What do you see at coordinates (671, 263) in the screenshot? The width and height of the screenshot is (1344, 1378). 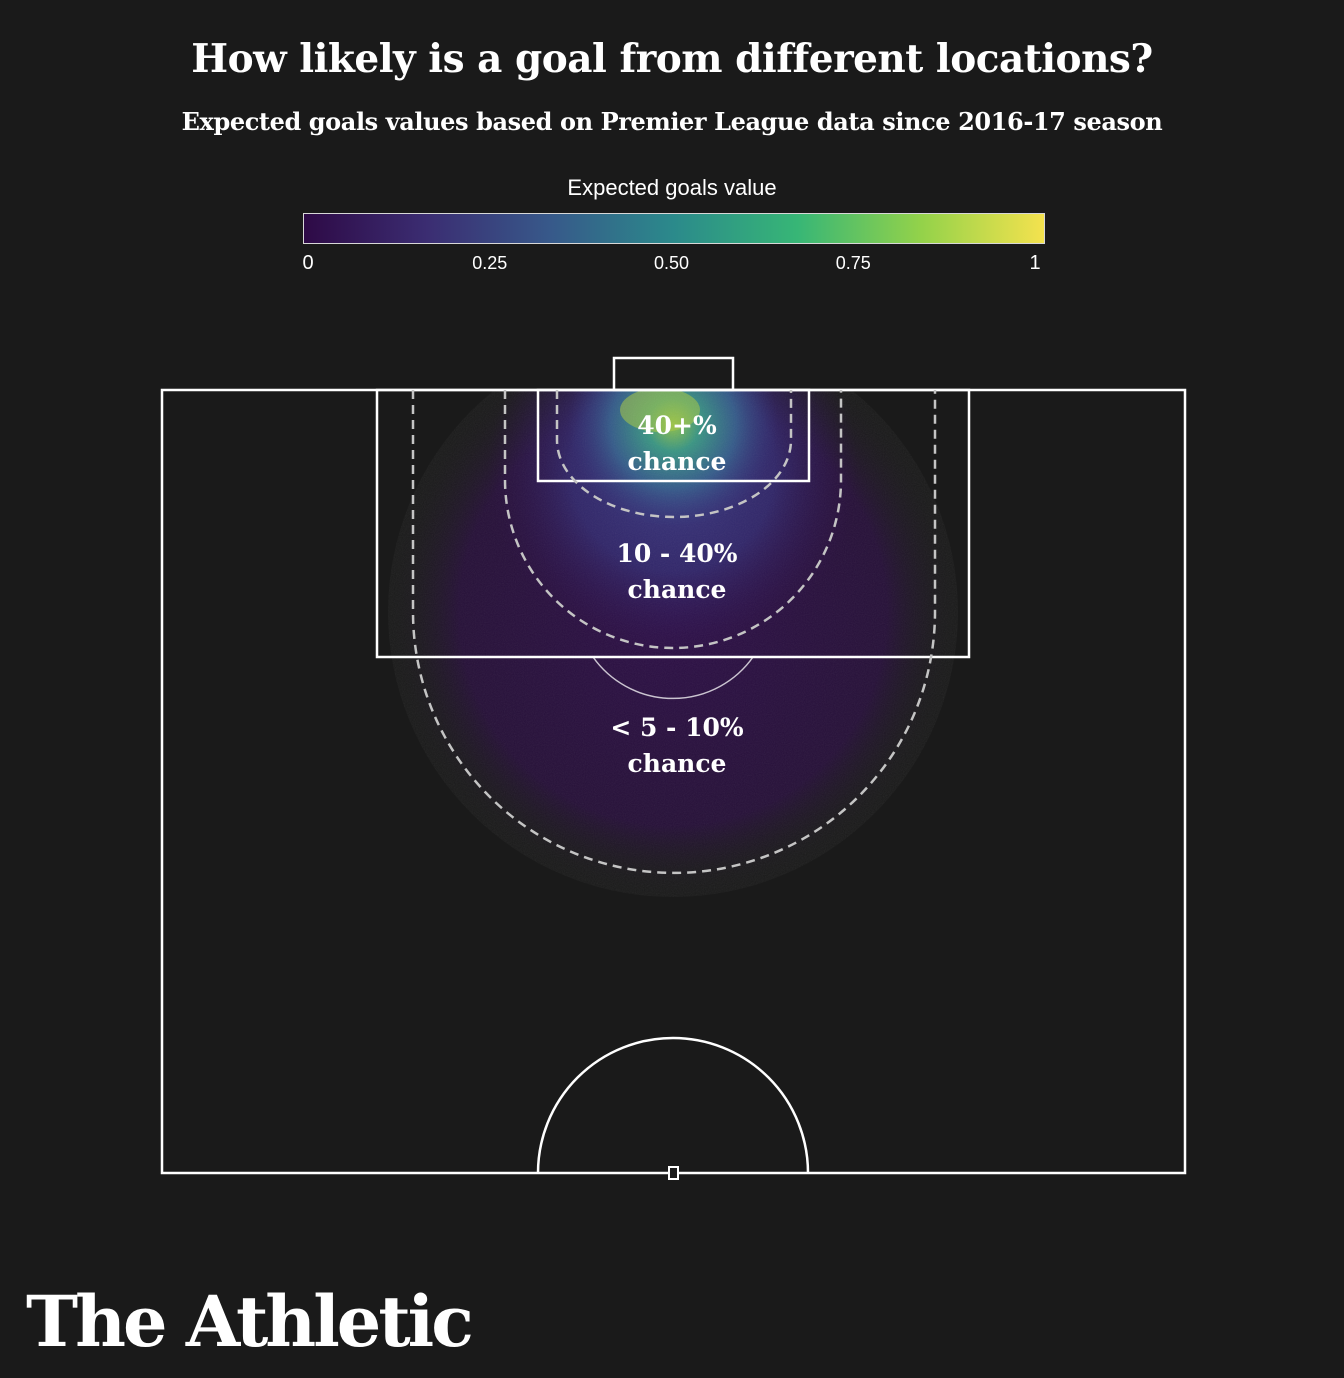 I see `color-scale-tick-2: 0.50` at bounding box center [671, 263].